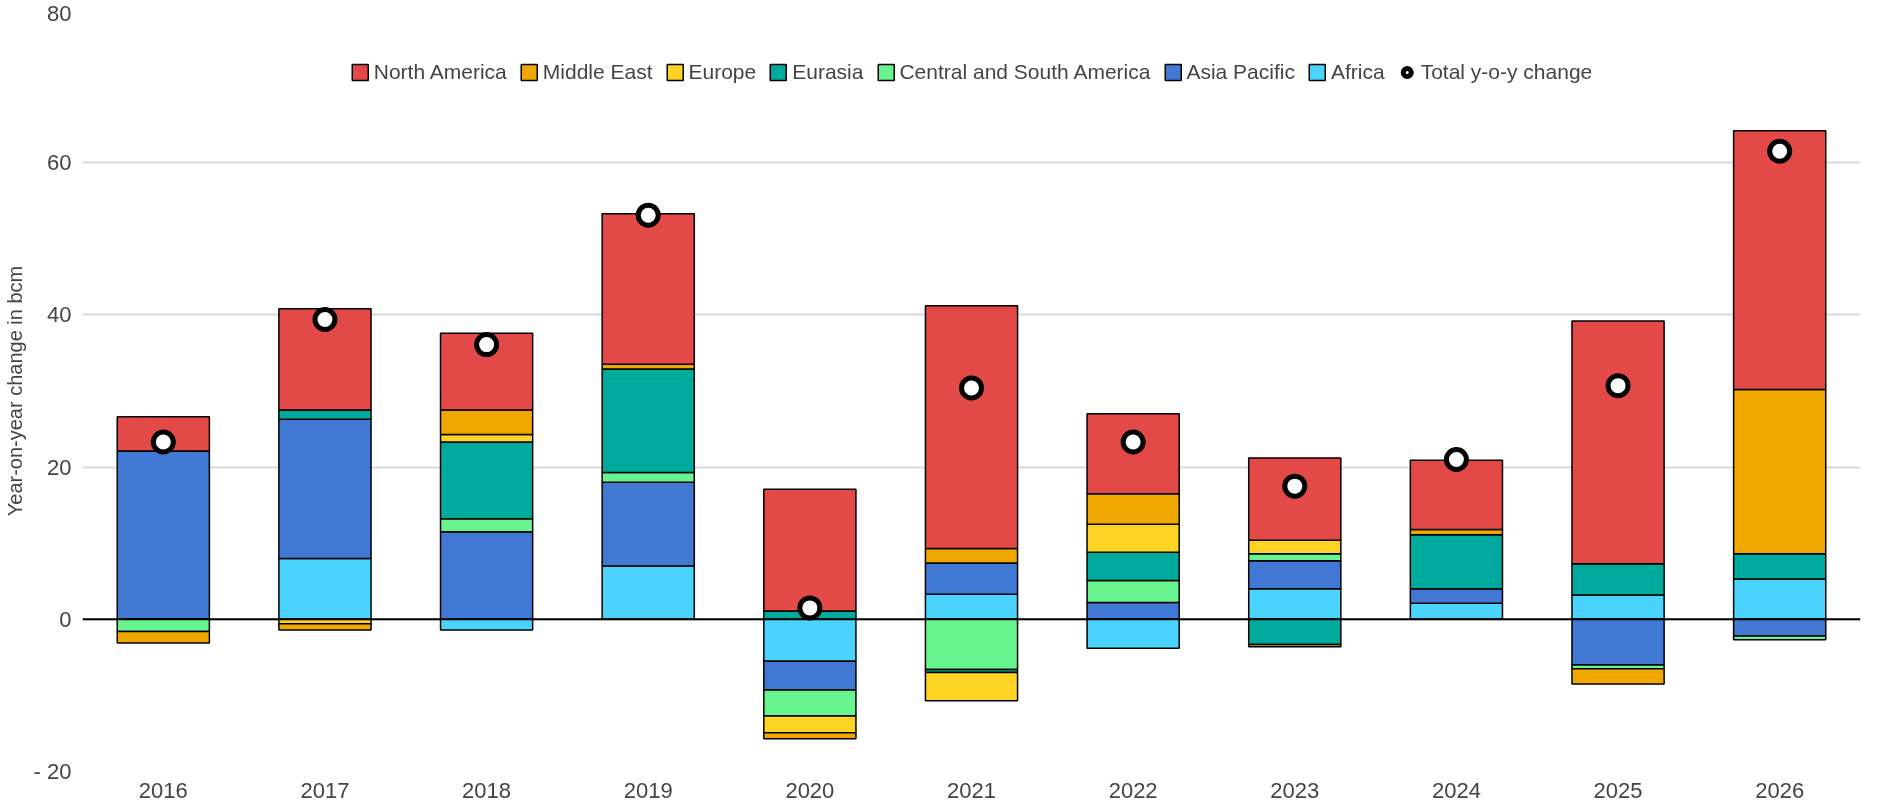 This screenshot has width=1886, height=803. Describe the element at coordinates (1357, 72) in the screenshot. I see `legend-label: Africa` at that location.